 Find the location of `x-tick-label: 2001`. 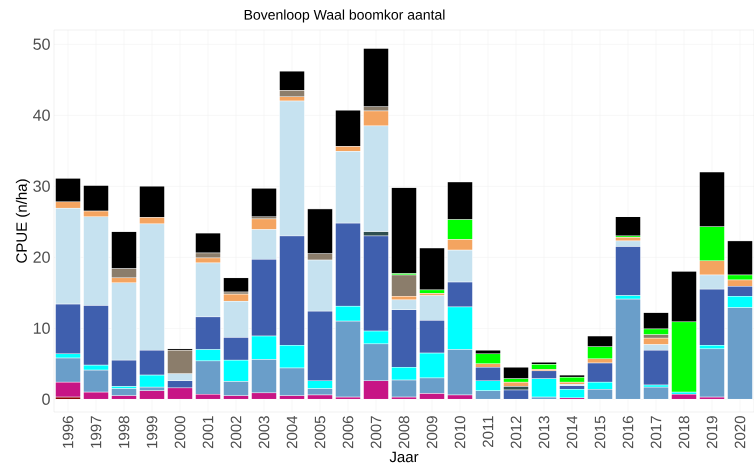

x-tick-label: 2001 is located at coordinates (208, 432).